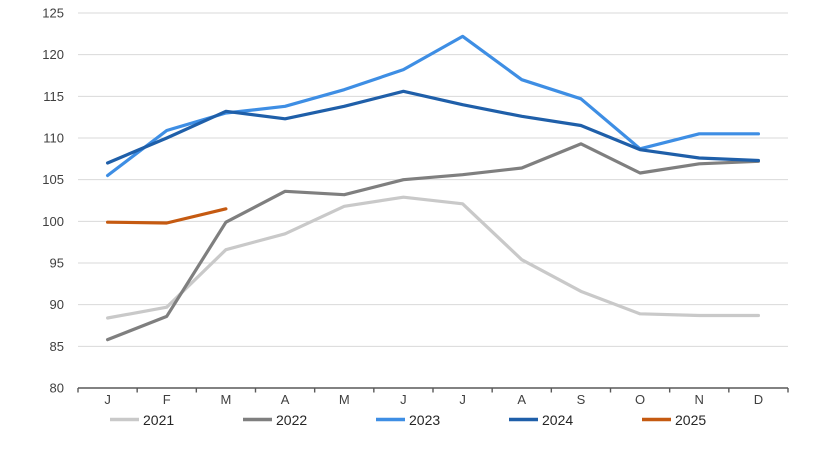 The width and height of the screenshot is (820, 451). I want to click on y-axis-tick-label: 85, so click(57, 346).